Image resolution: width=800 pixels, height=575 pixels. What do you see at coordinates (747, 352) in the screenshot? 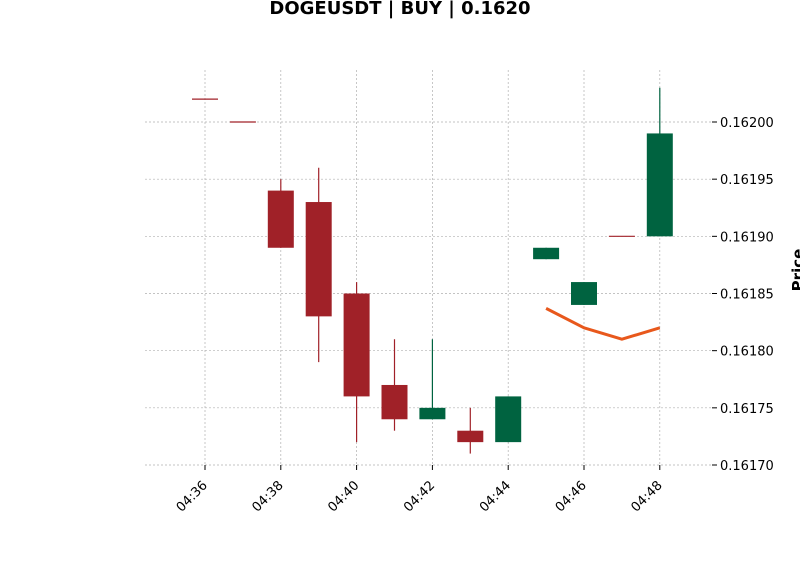
I see `y-tick-label: 0.16180` at bounding box center [747, 352].